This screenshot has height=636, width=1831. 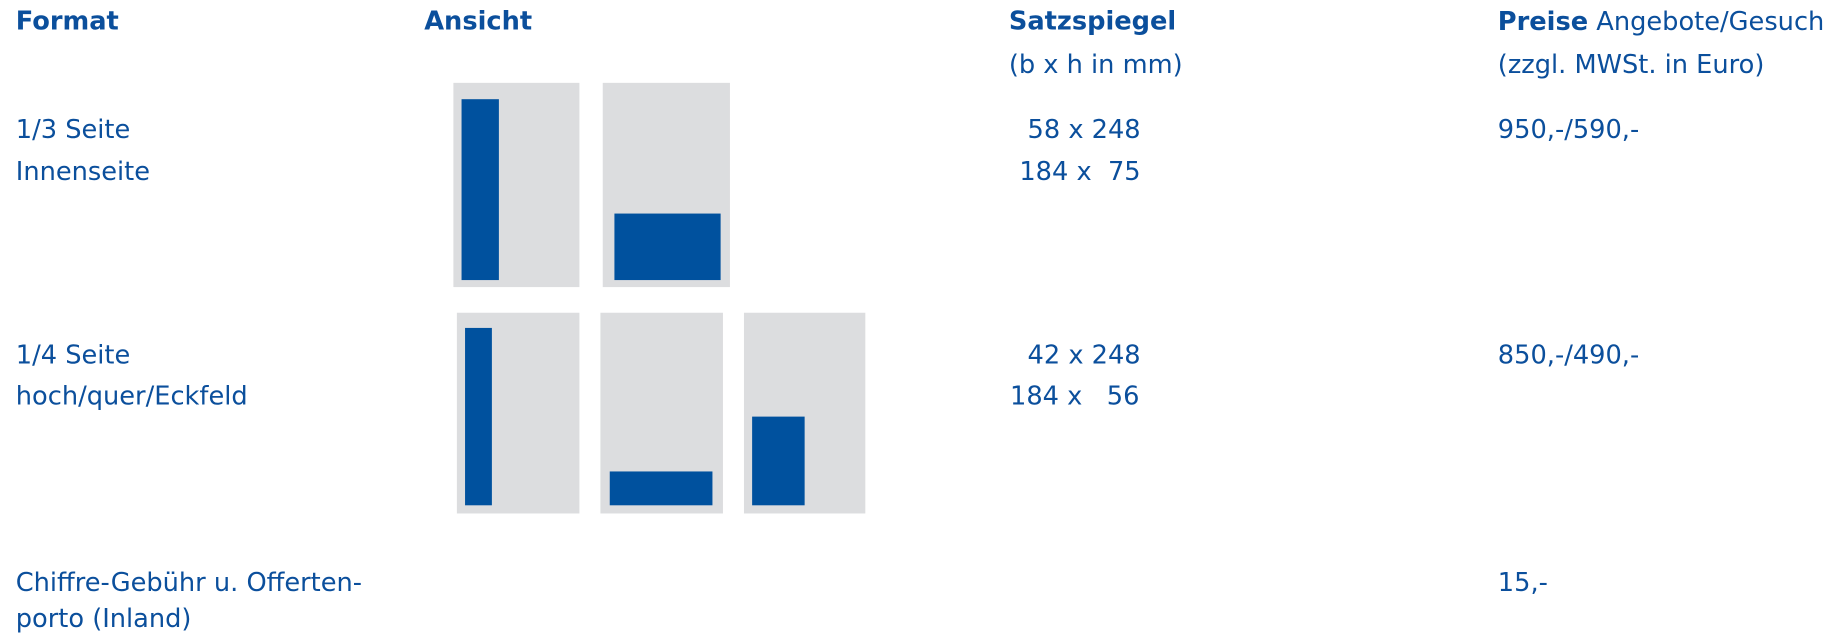 I want to click on header-preise-unit: (zzgl. MWSt. in Euro), so click(x=1631, y=65).